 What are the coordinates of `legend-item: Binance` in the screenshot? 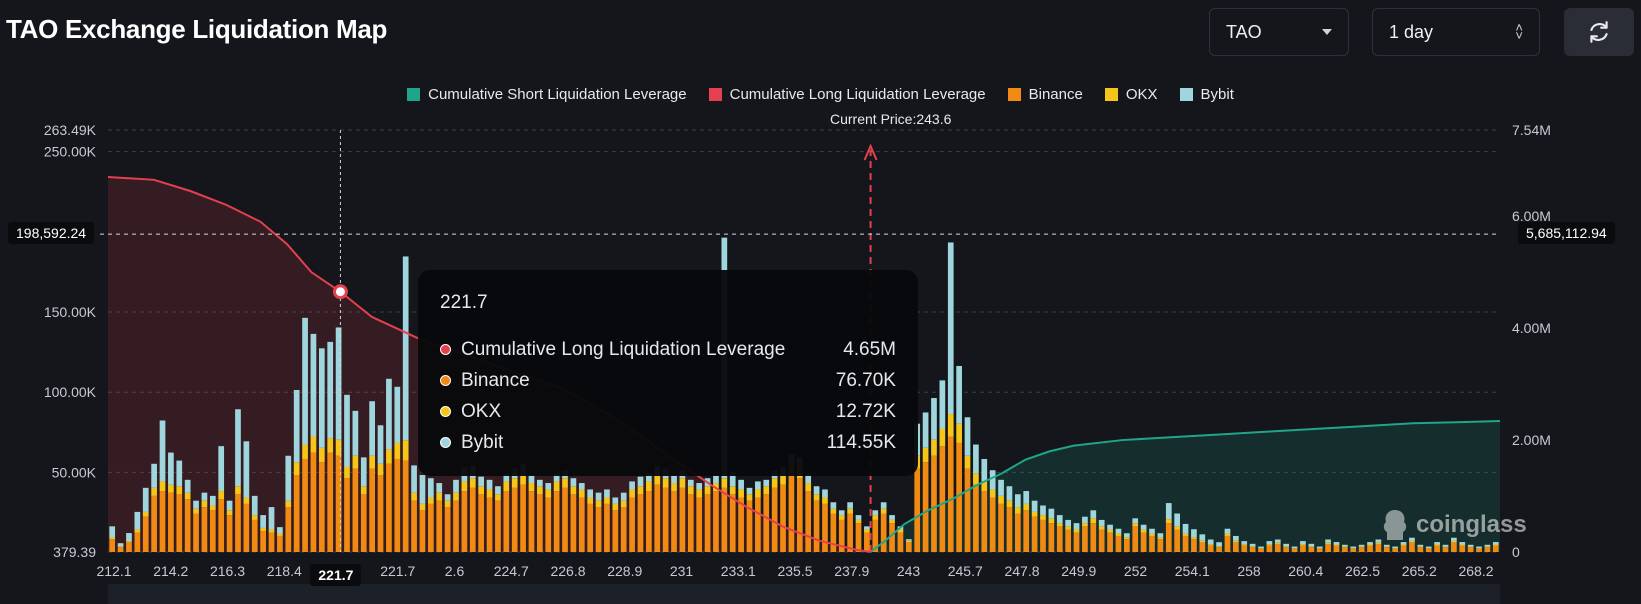 It's located at (1045, 94).